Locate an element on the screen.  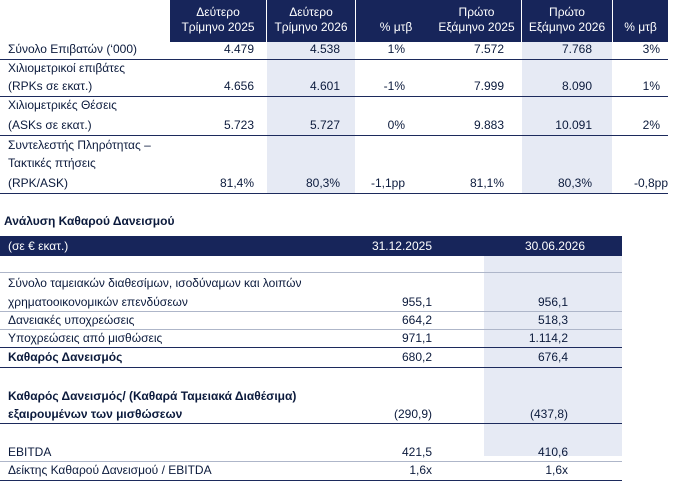
col-header-h1-2025-line1: Πρώτο is located at coordinates (476, 12).